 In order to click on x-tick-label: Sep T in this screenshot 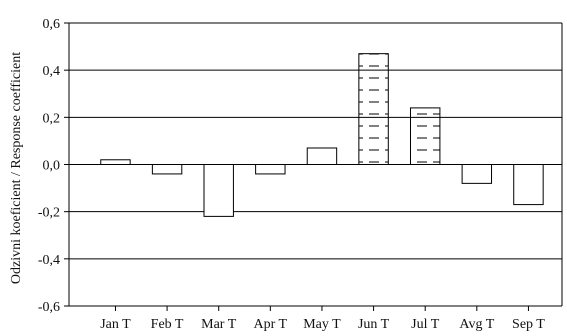, I will do `click(528, 324)`.